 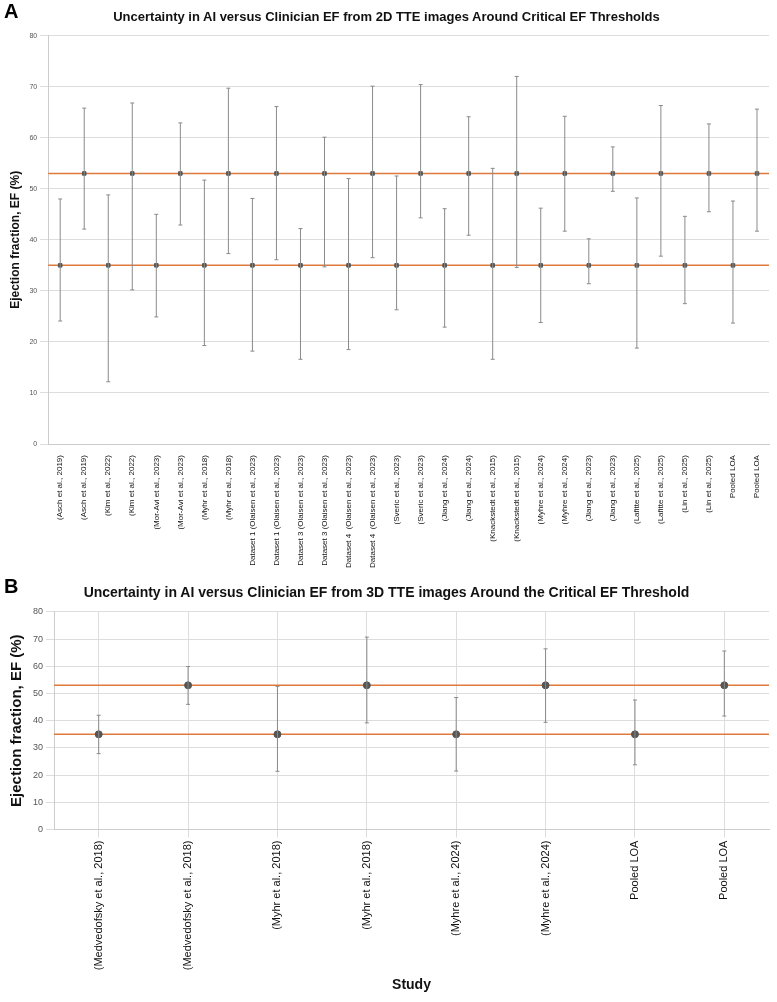 What do you see at coordinates (11, 11) in the screenshot?
I see `text: A` at bounding box center [11, 11].